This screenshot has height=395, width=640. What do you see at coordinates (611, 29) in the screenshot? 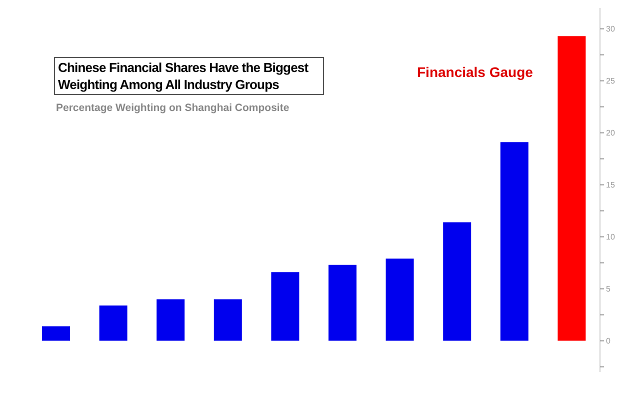
I see `y-tick-label: 30` at bounding box center [611, 29].